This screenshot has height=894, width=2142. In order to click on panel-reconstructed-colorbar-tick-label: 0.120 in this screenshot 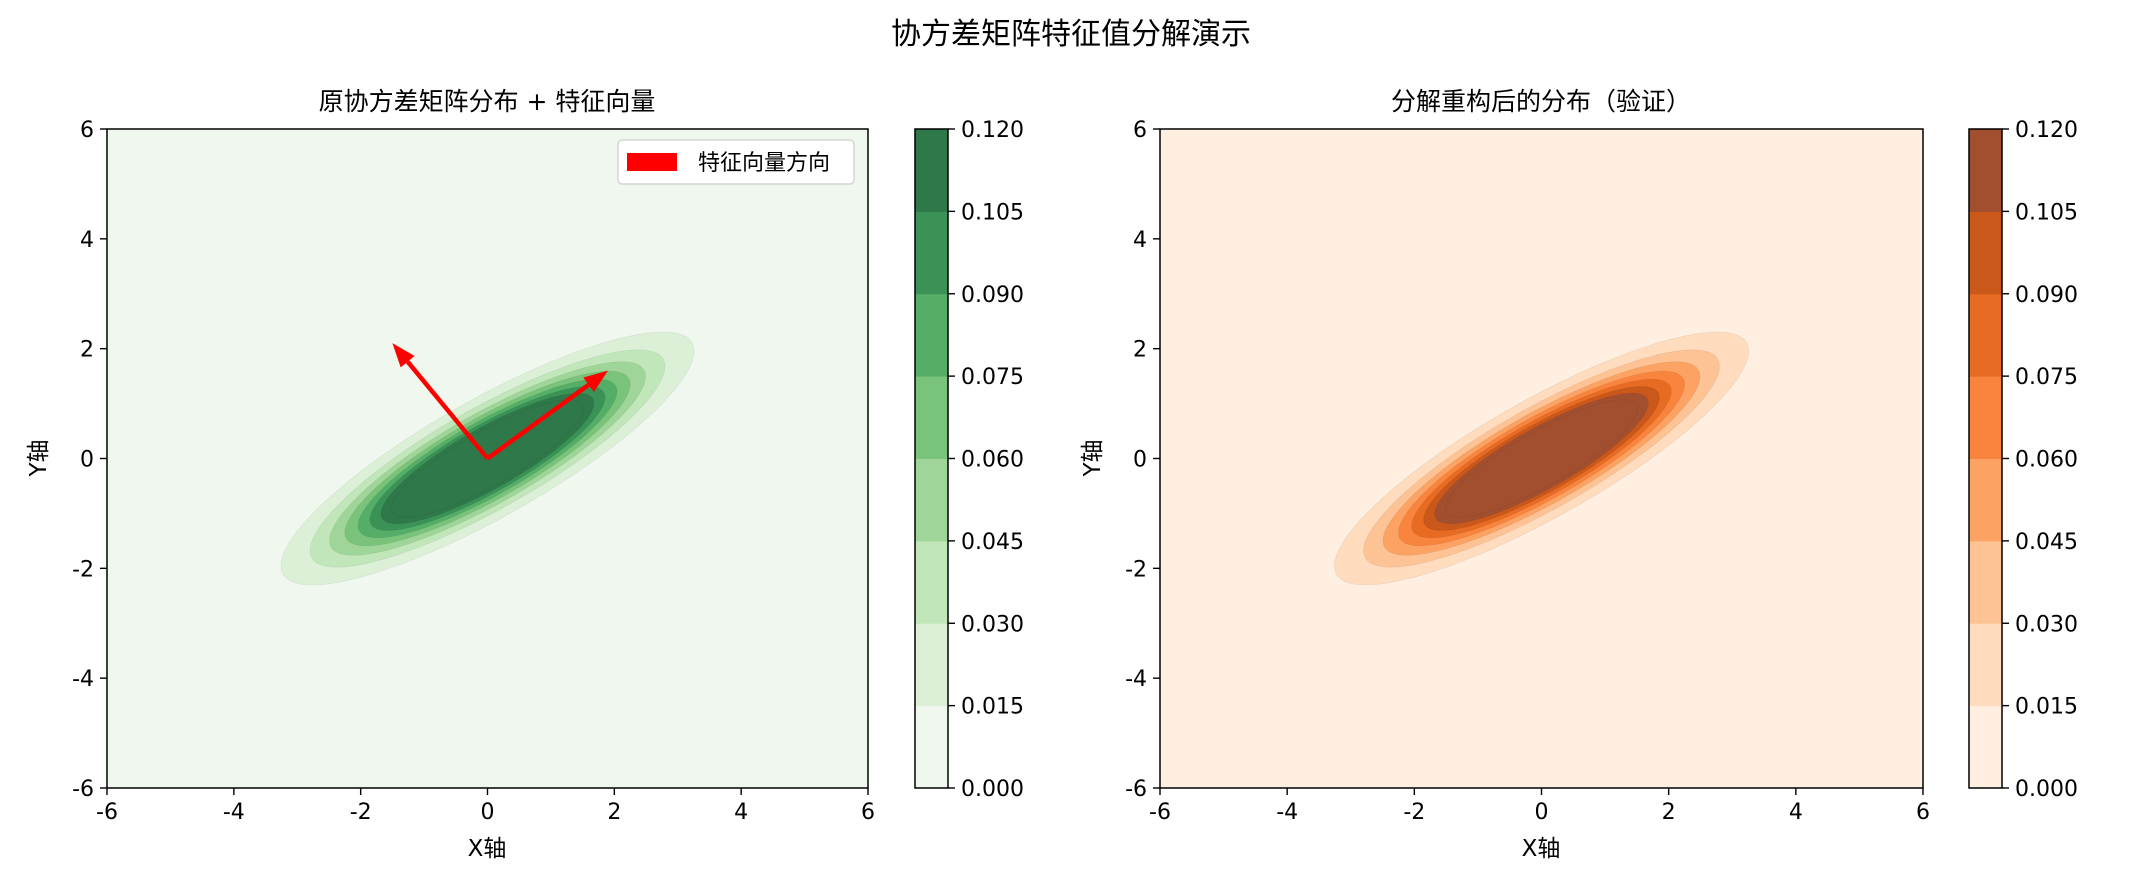, I will do `click(2046, 130)`.